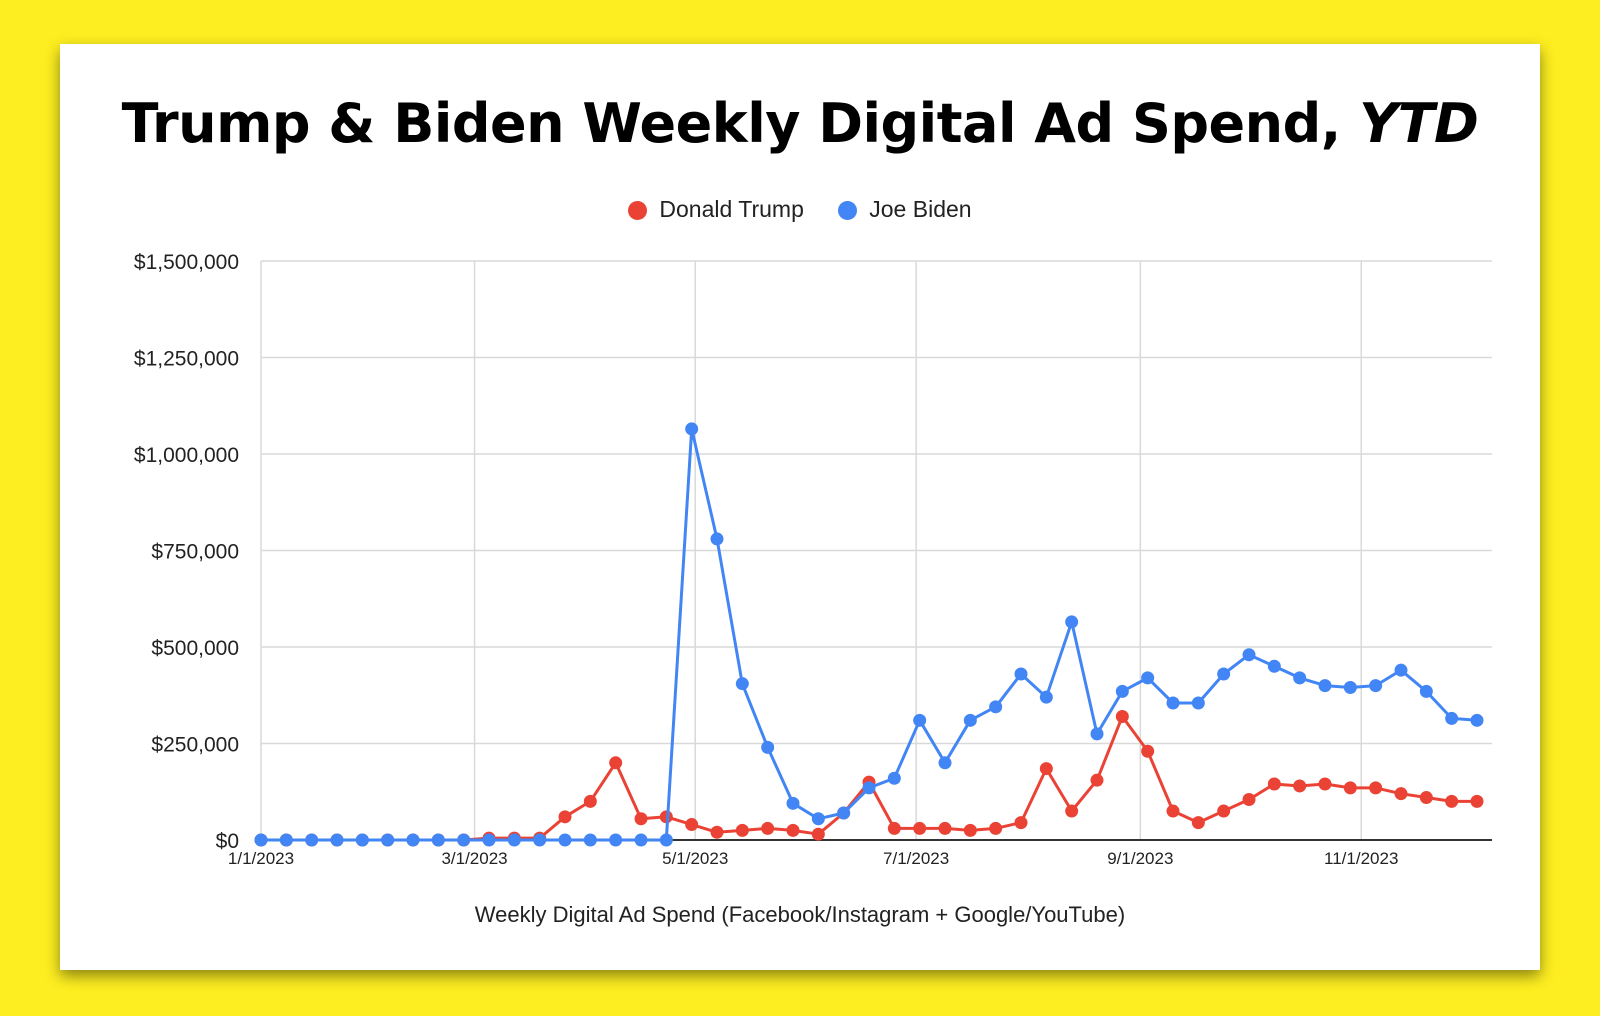 The width and height of the screenshot is (1600, 1016). I want to click on chart-title-emphasis: YTD, so click(1419, 123).